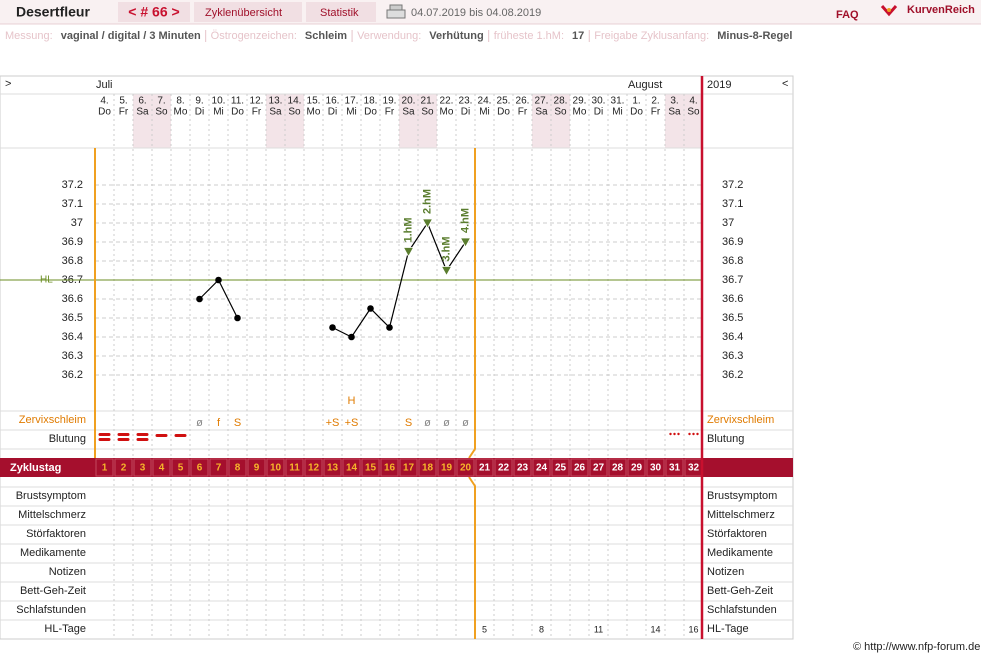 Image resolution: width=981 pixels, height=658 pixels. I want to click on y-tick-label: 37.1, so click(72, 204).